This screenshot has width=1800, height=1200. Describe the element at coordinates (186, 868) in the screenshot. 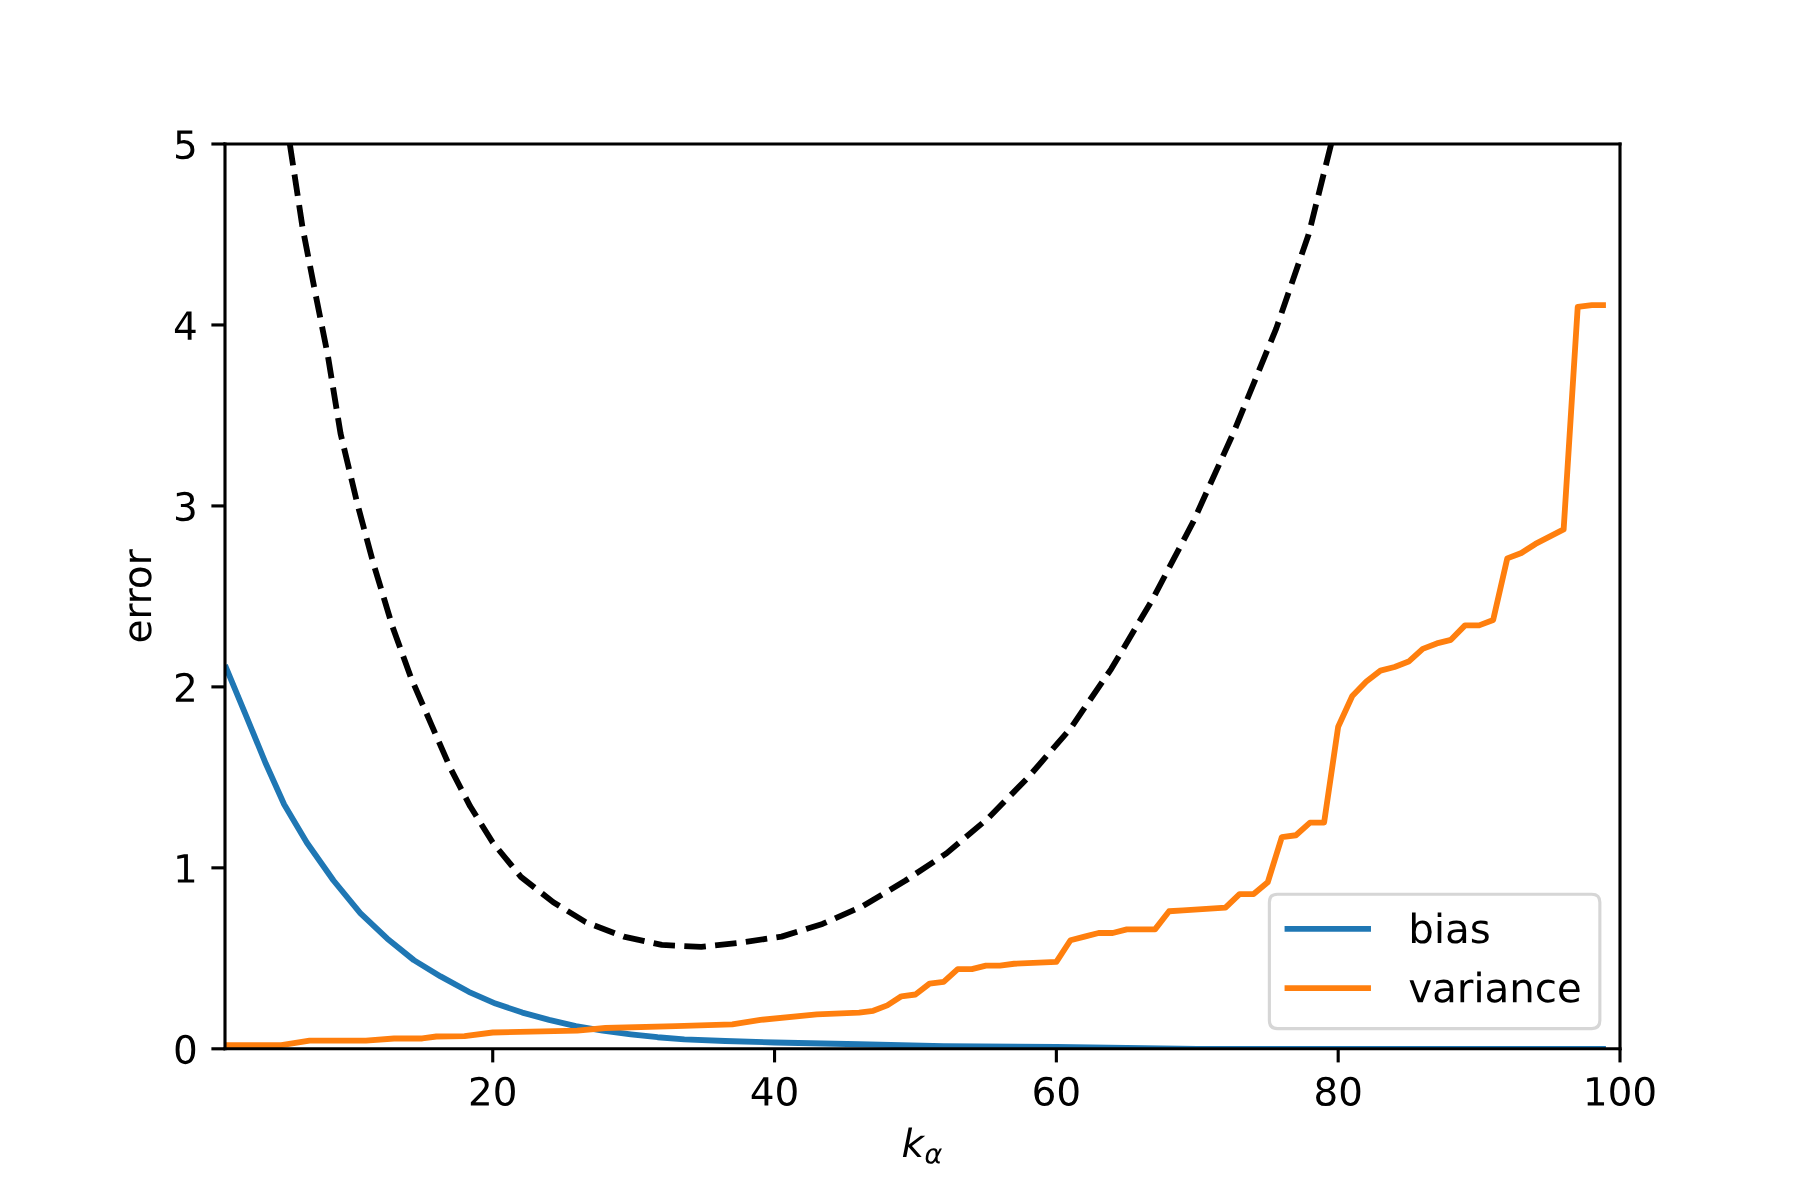

I see `y-tick-label: 1` at that location.